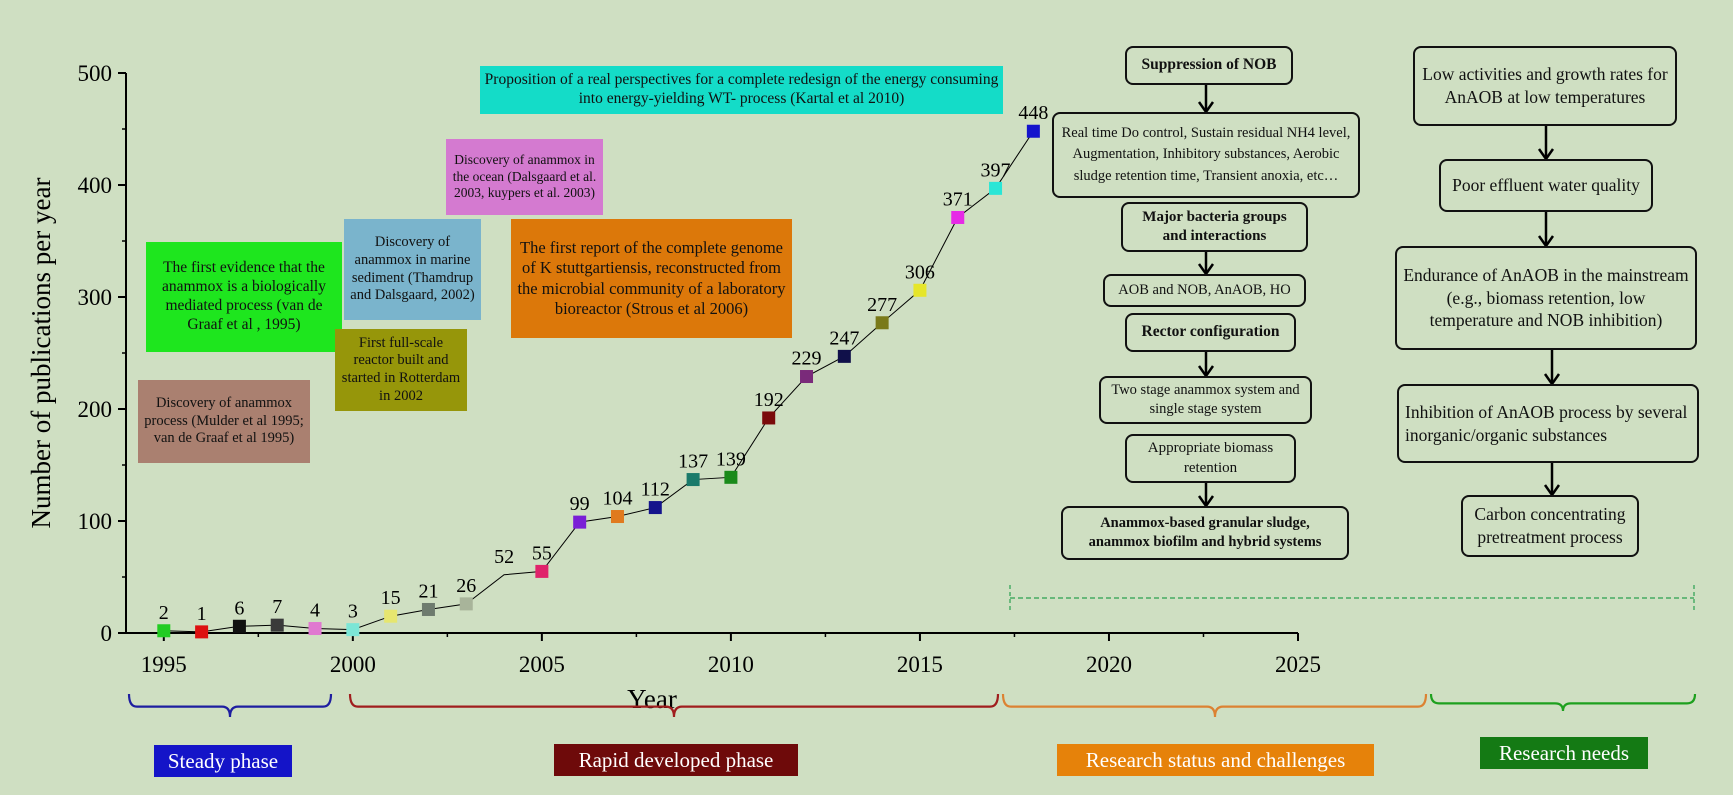 Image resolution: width=1733 pixels, height=795 pixels. I want to click on x-tick-label: 2015, so click(920, 664).